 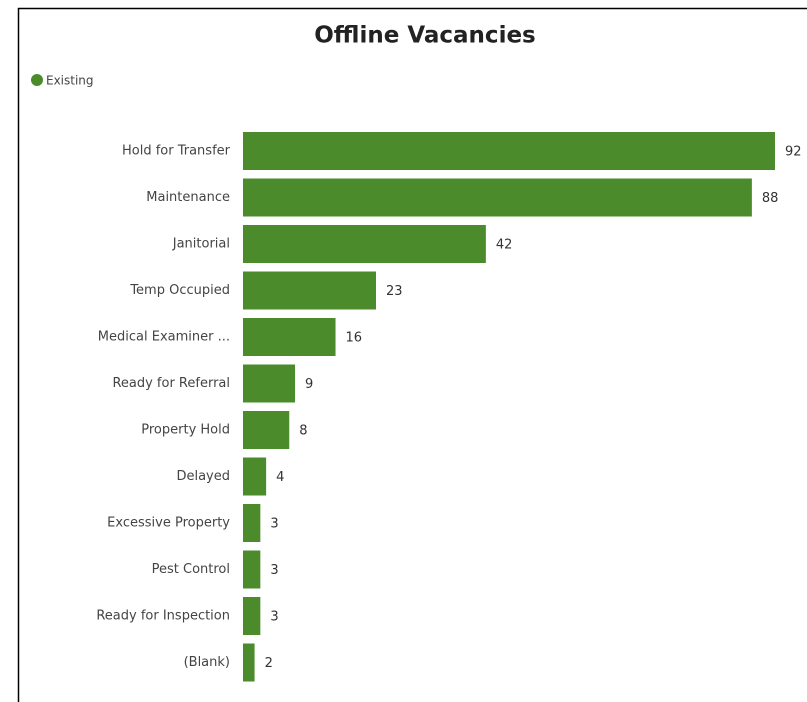 I want to click on data-label: 9, so click(x=309, y=384).